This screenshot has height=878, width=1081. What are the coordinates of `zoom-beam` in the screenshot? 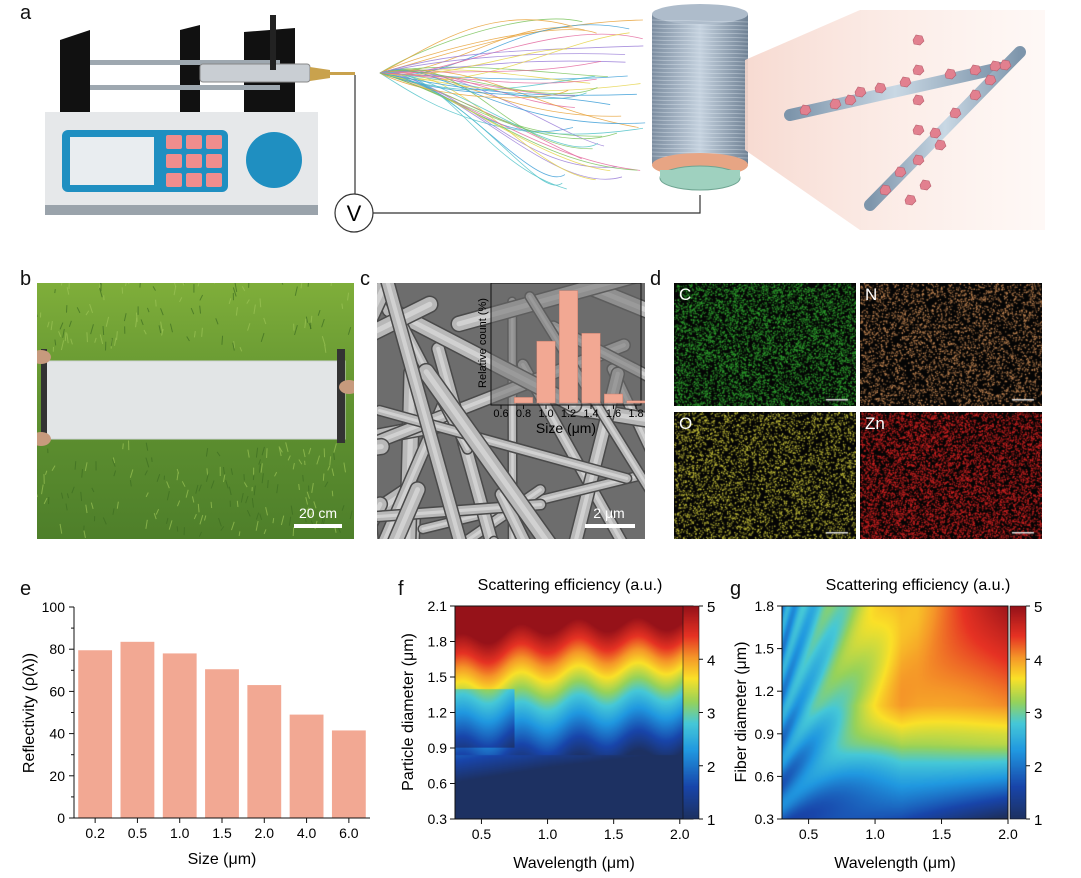 It's located at (895, 120).